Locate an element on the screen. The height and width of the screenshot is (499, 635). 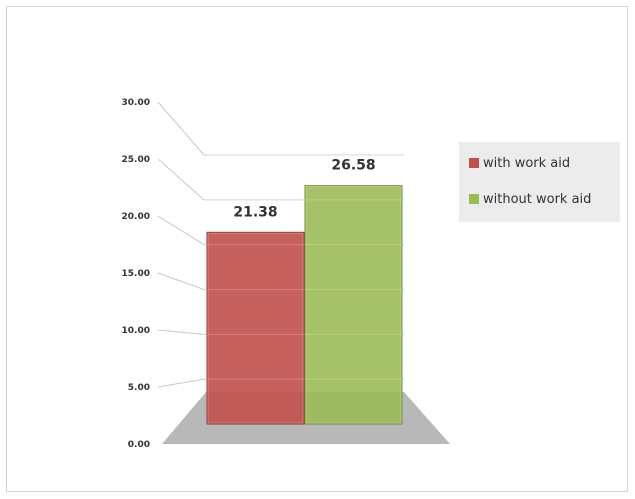
y-tick-label: 15.00 is located at coordinates (136, 274).